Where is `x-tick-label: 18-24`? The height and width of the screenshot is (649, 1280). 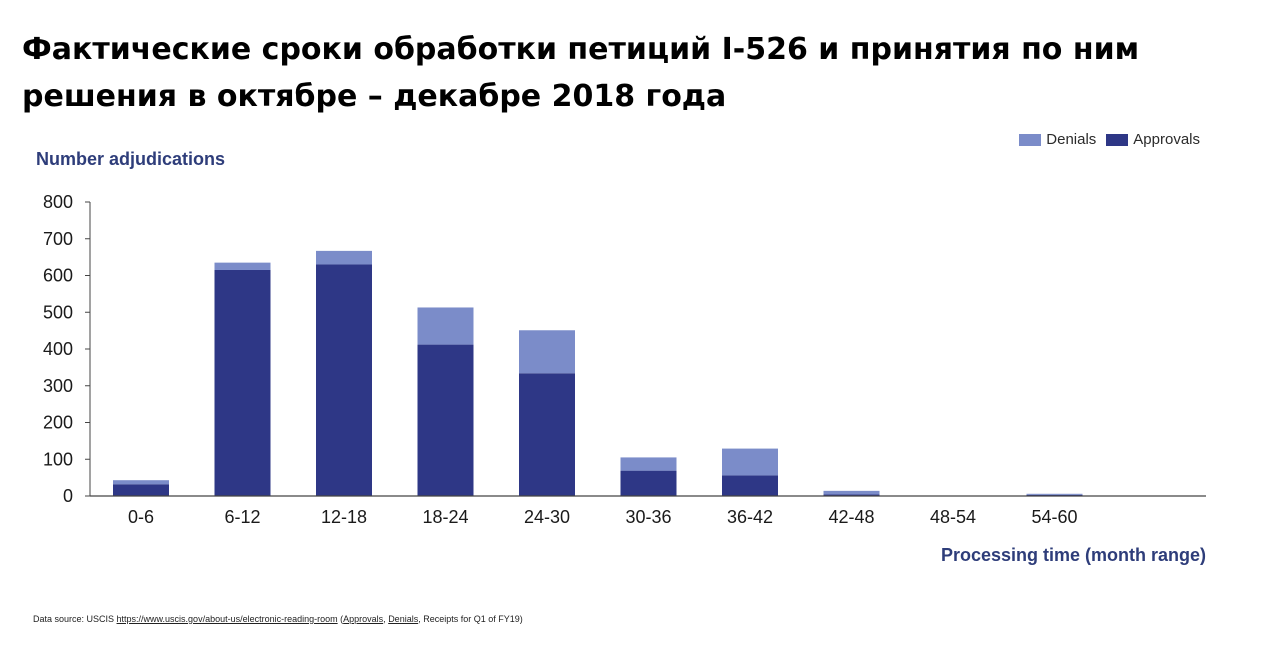
x-tick-label: 18-24 is located at coordinates (445, 517).